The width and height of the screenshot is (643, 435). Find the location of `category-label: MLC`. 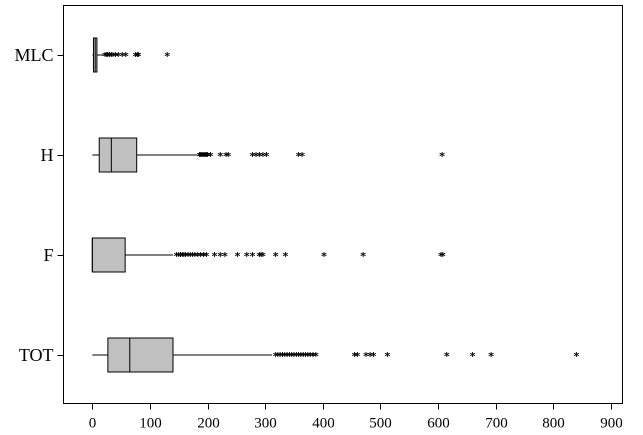

category-label: MLC is located at coordinates (33, 55).